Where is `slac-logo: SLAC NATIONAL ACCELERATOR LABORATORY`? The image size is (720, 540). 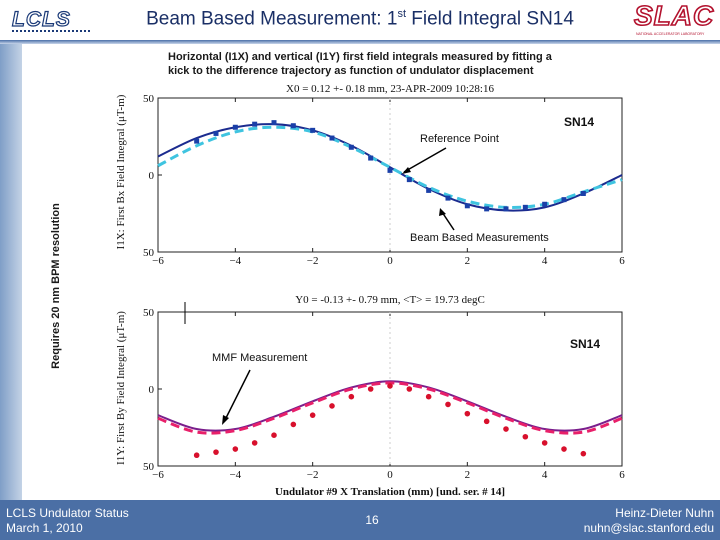 slac-logo: SLAC NATIONAL ACCELERATOR LABORATORY is located at coordinates (674, 19).